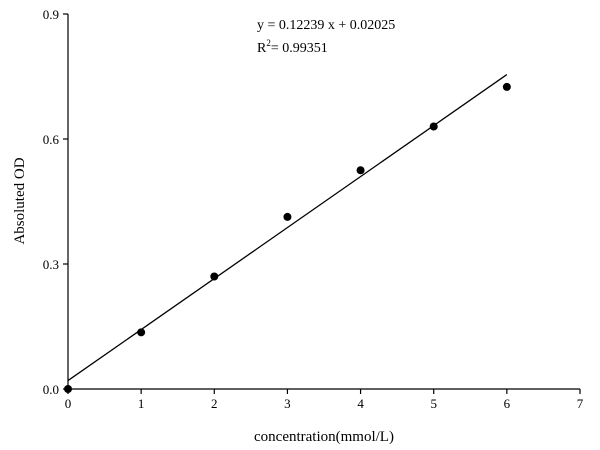 This screenshot has height=450, width=600. Describe the element at coordinates (287, 403) in the screenshot. I see `x-tick-label: 3` at that location.